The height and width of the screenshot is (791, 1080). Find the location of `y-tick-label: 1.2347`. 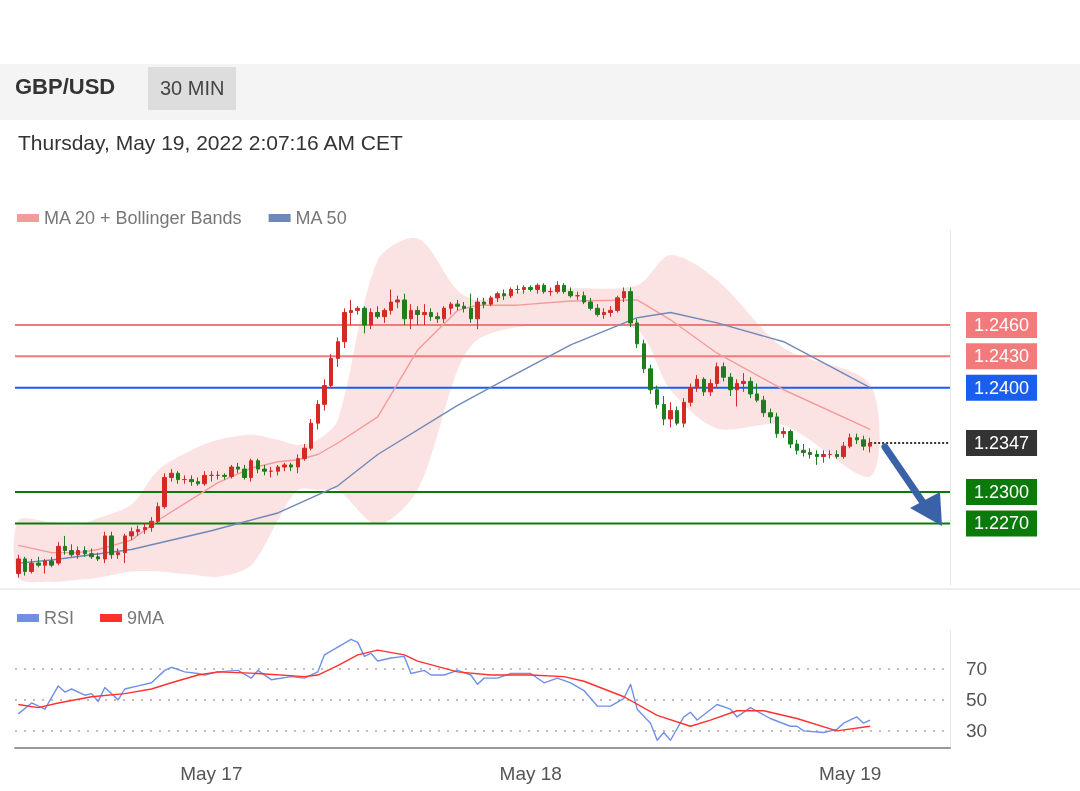

y-tick-label: 1.2347 is located at coordinates (1002, 443).